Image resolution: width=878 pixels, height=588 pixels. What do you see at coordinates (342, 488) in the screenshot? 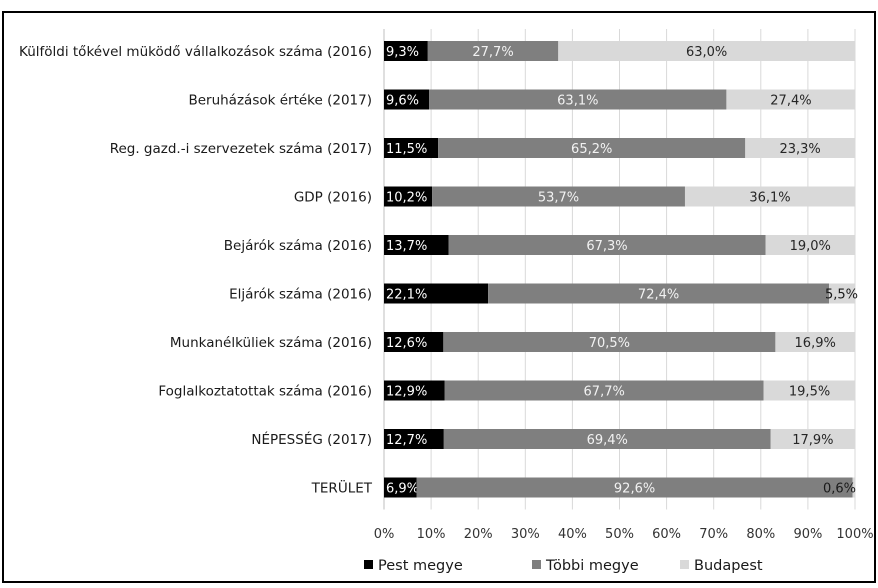
I see `category-label: TERÜLET` at bounding box center [342, 488].